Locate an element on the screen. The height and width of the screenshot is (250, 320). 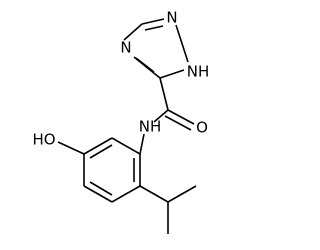
atom-label: HO is located at coordinates (43, 140).